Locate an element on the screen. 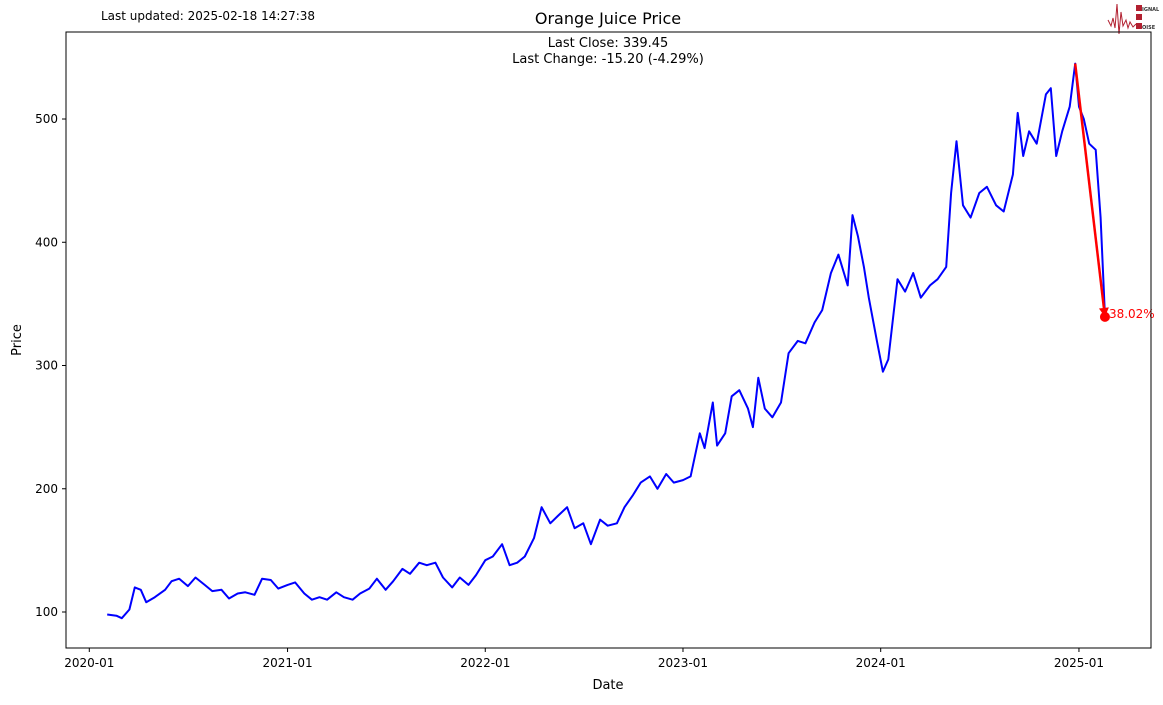 The height and width of the screenshot is (705, 1163). y-axis-label: Price is located at coordinates (17, 340).